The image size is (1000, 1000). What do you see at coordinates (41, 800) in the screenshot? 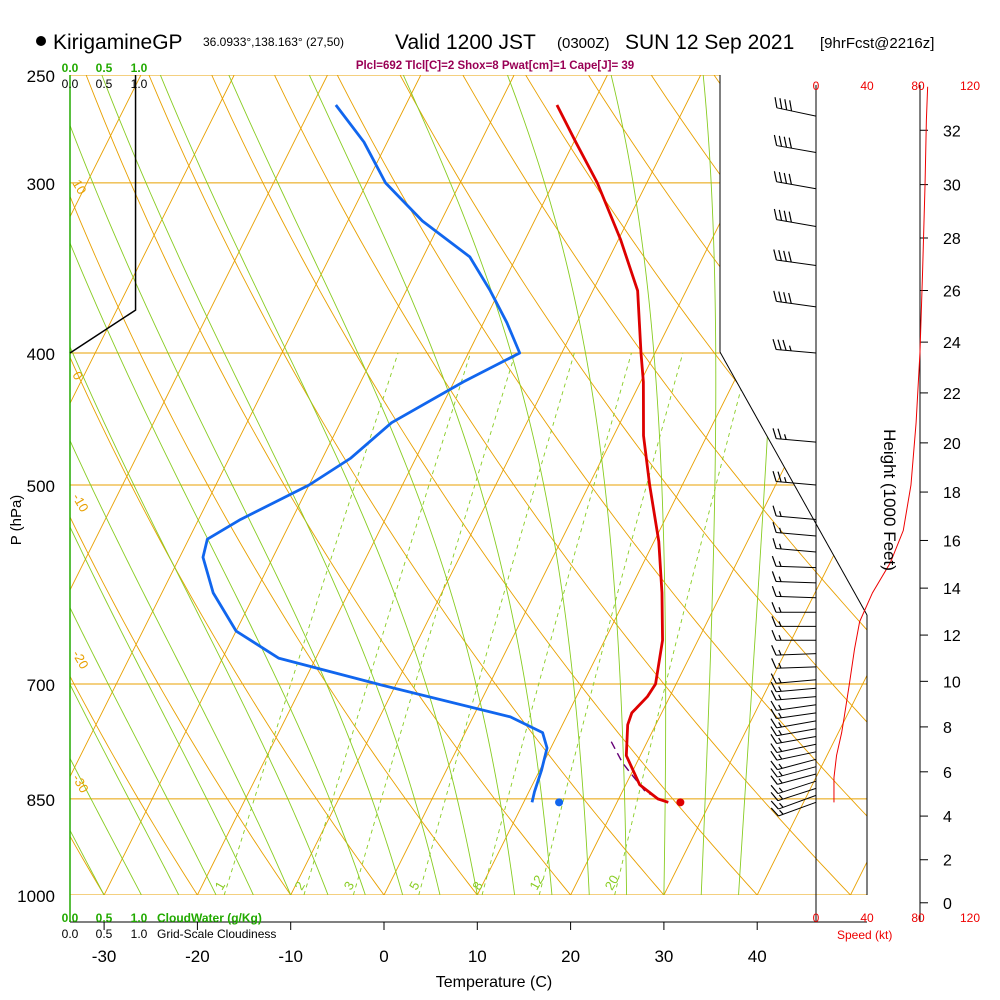
I see `pressure-tick-label: 850` at bounding box center [41, 800].